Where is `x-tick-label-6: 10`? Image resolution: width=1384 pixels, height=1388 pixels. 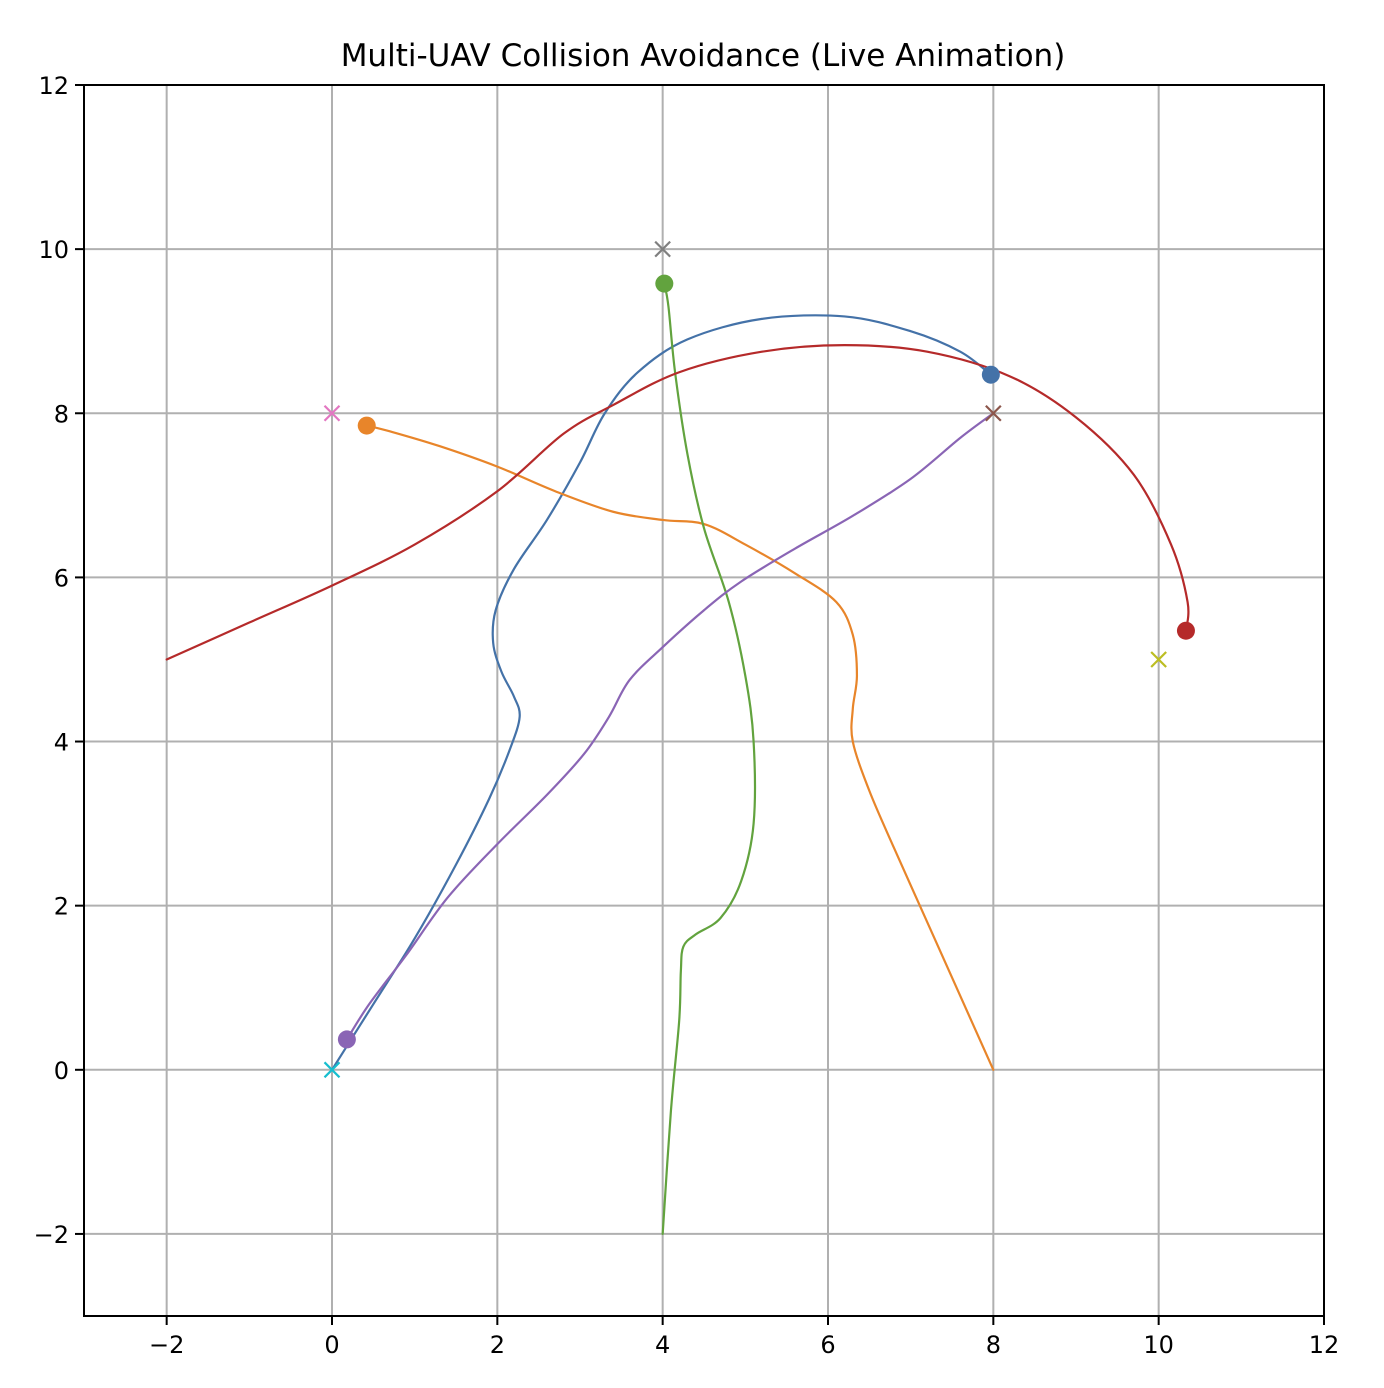
x-tick-label-6: 10 is located at coordinates (1158, 1345).